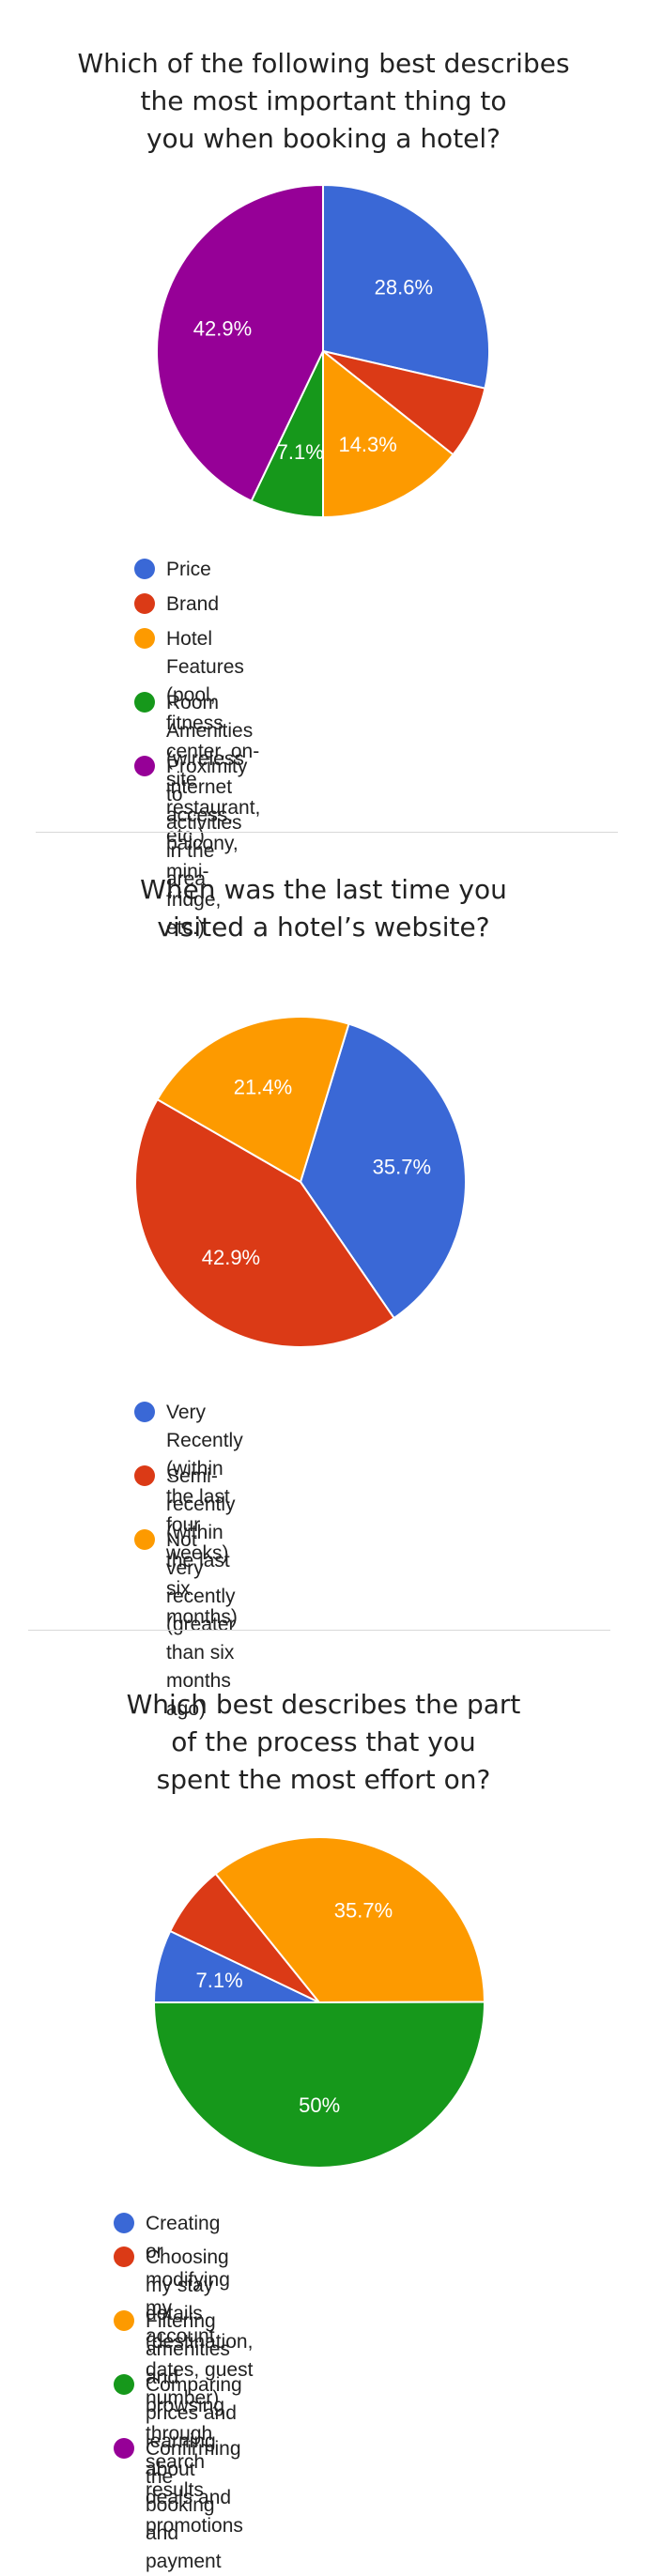 The width and height of the screenshot is (647, 2576). What do you see at coordinates (188, 570) in the screenshot?
I see `legend-label: Price` at bounding box center [188, 570].